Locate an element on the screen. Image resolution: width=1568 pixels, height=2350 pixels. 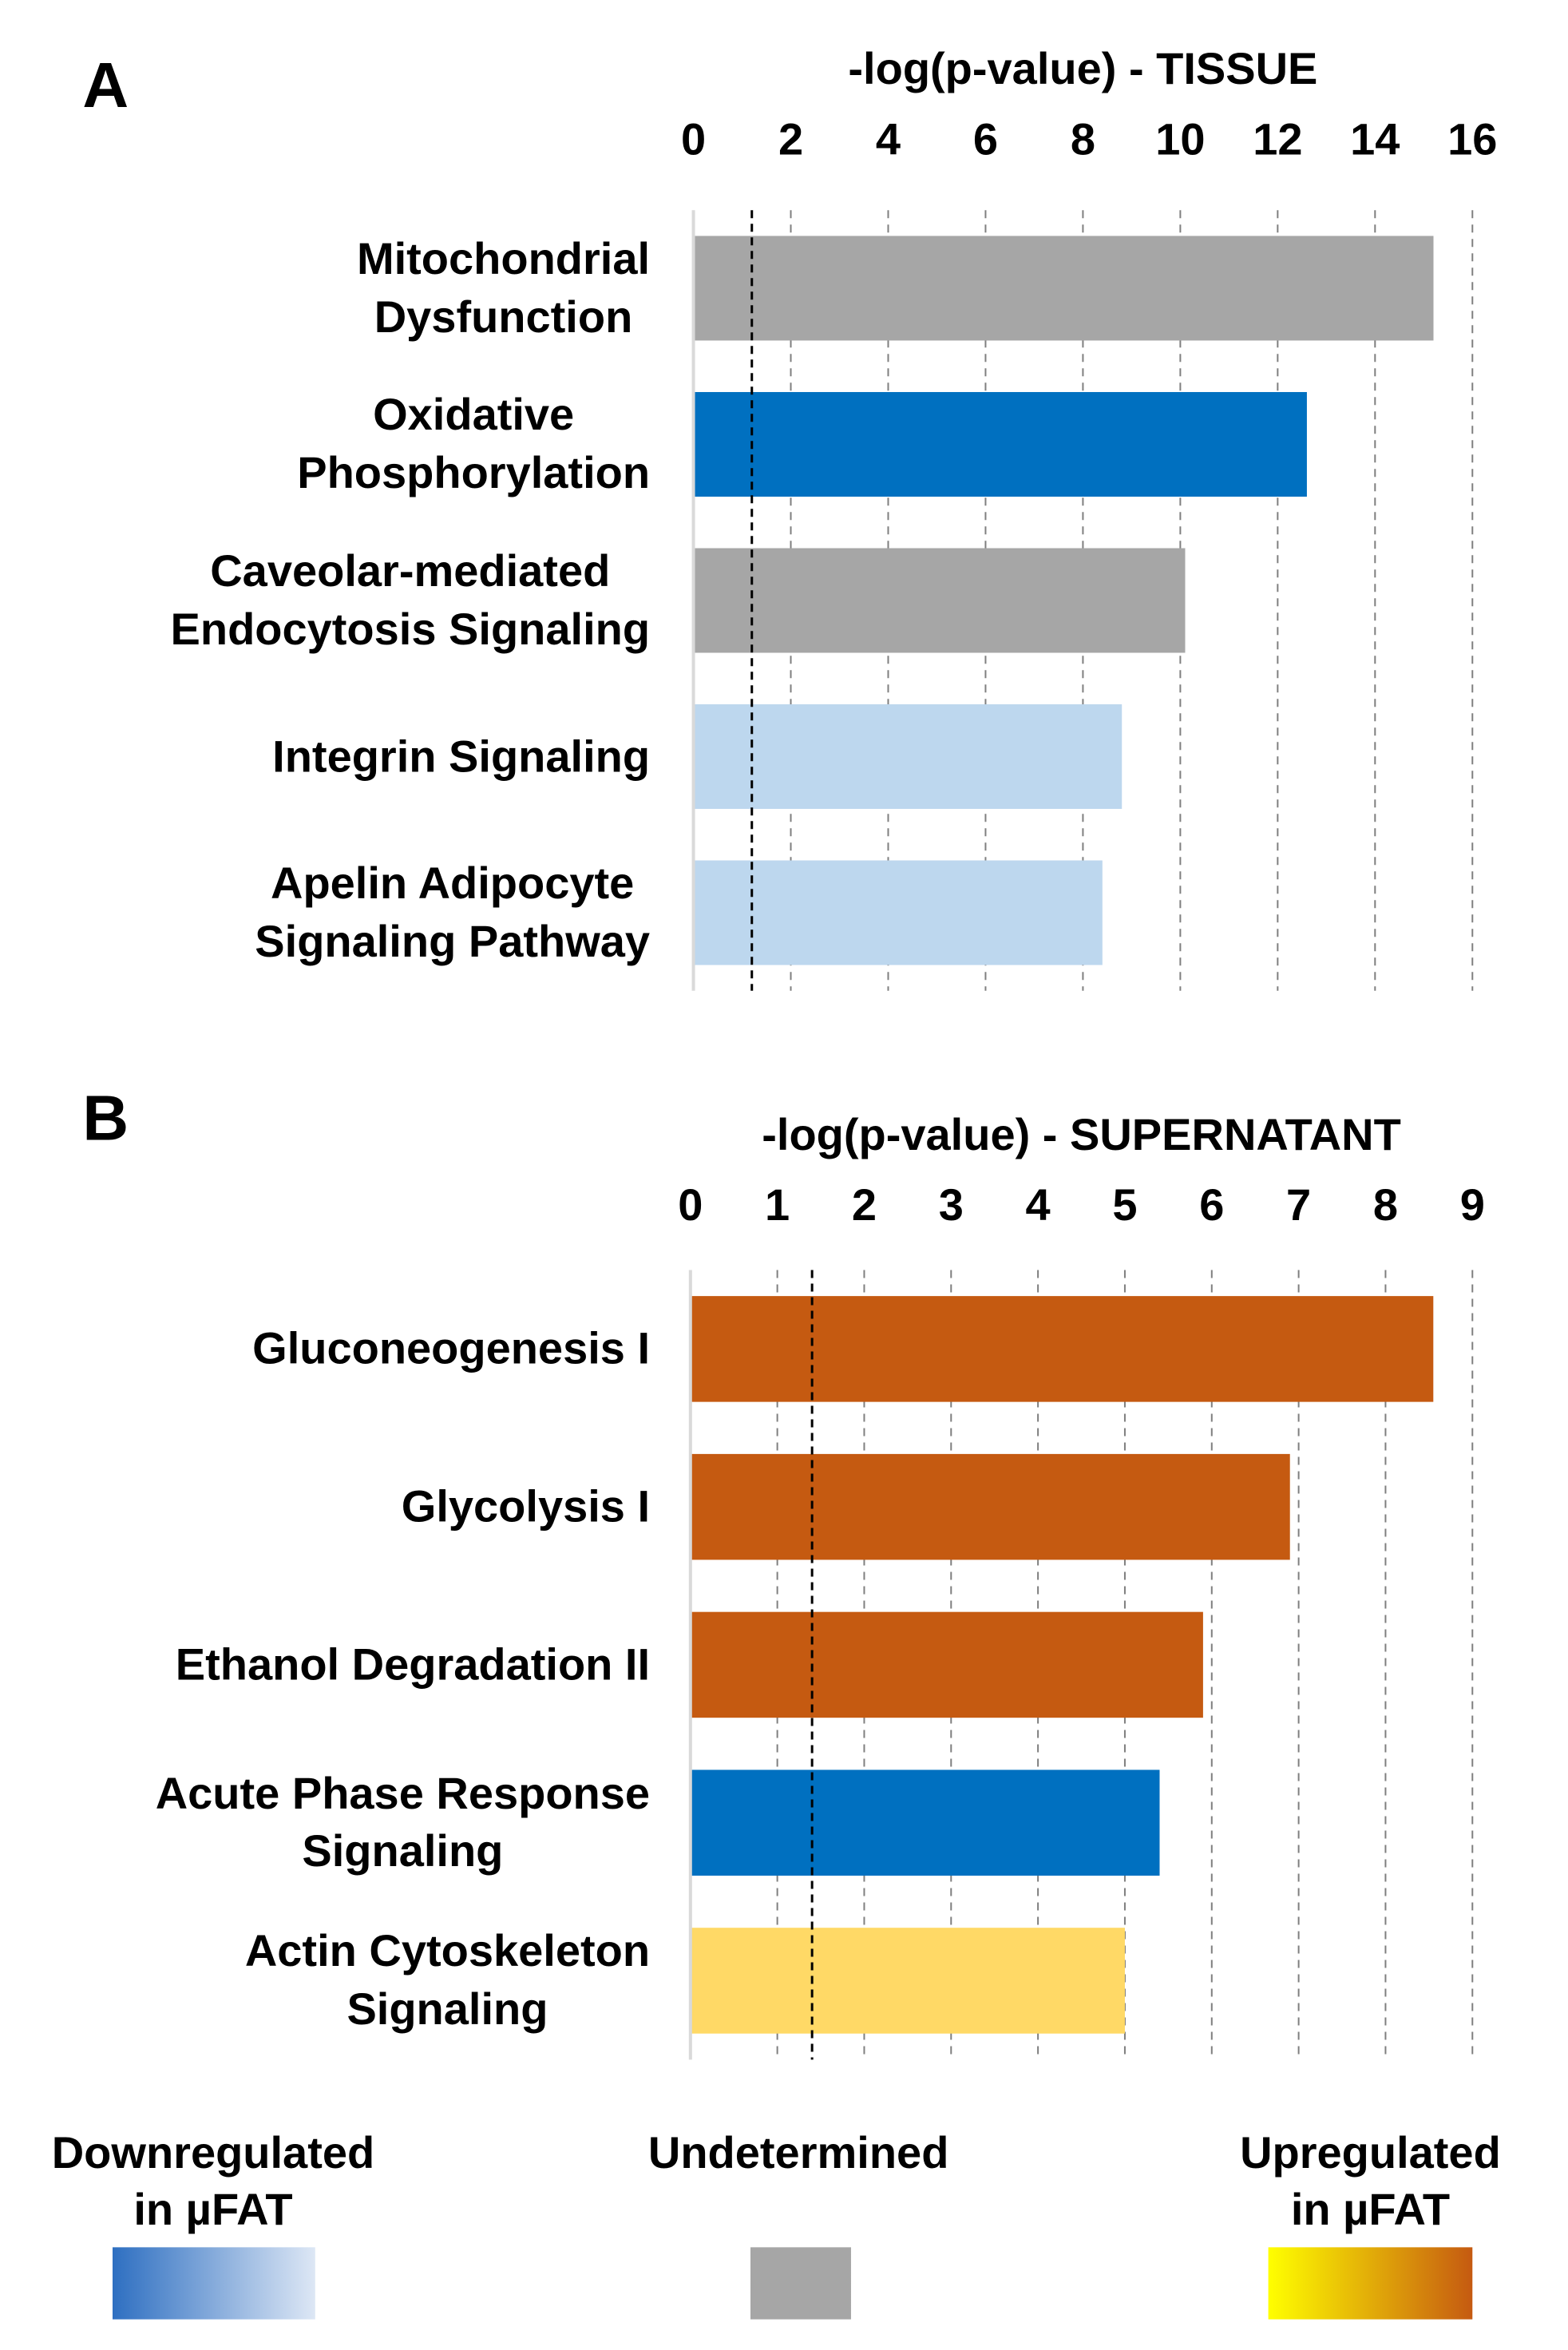
category-label: Glycolysis I is located at coordinates (526, 1506).